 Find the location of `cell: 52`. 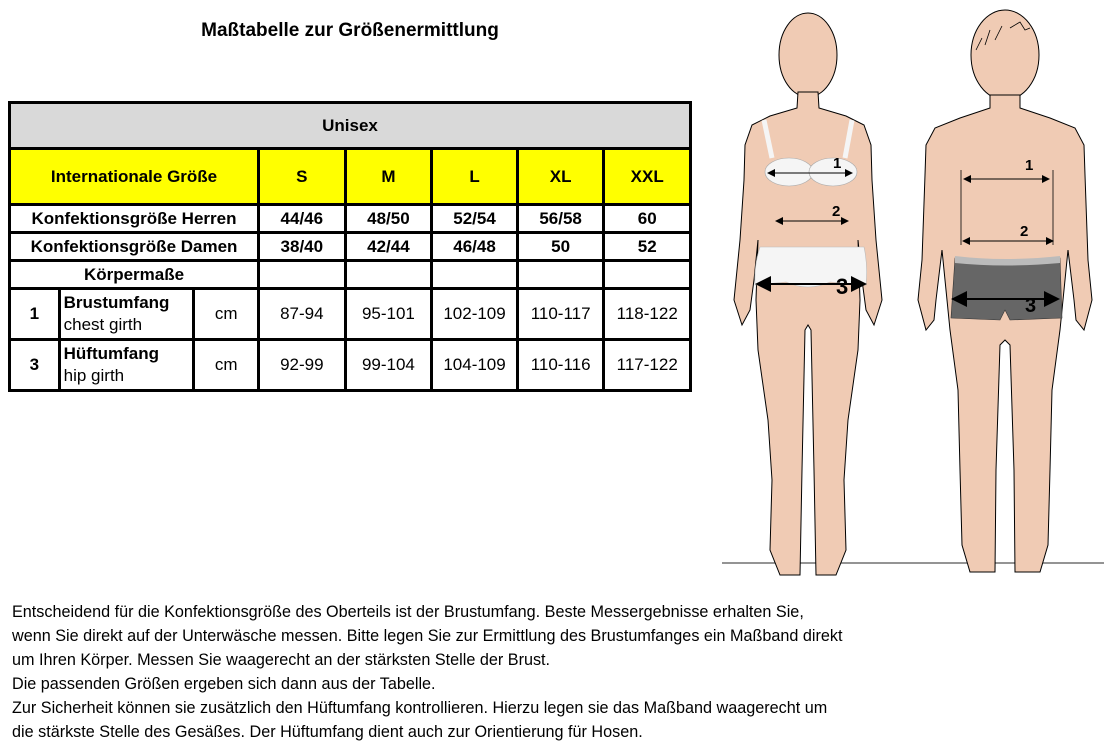

cell: 52 is located at coordinates (647, 246).